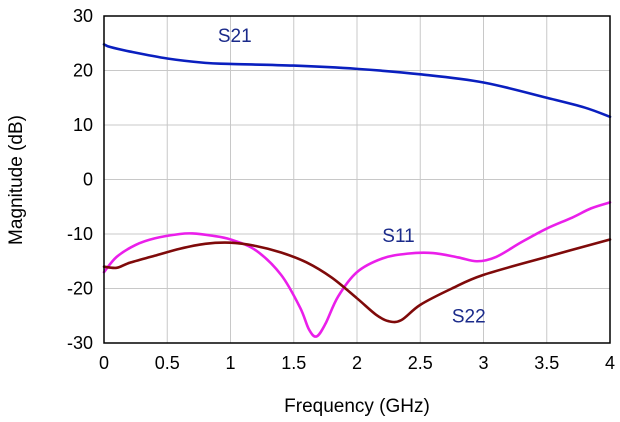  I want to click on x-tick-label: 3.5, so click(546, 363).